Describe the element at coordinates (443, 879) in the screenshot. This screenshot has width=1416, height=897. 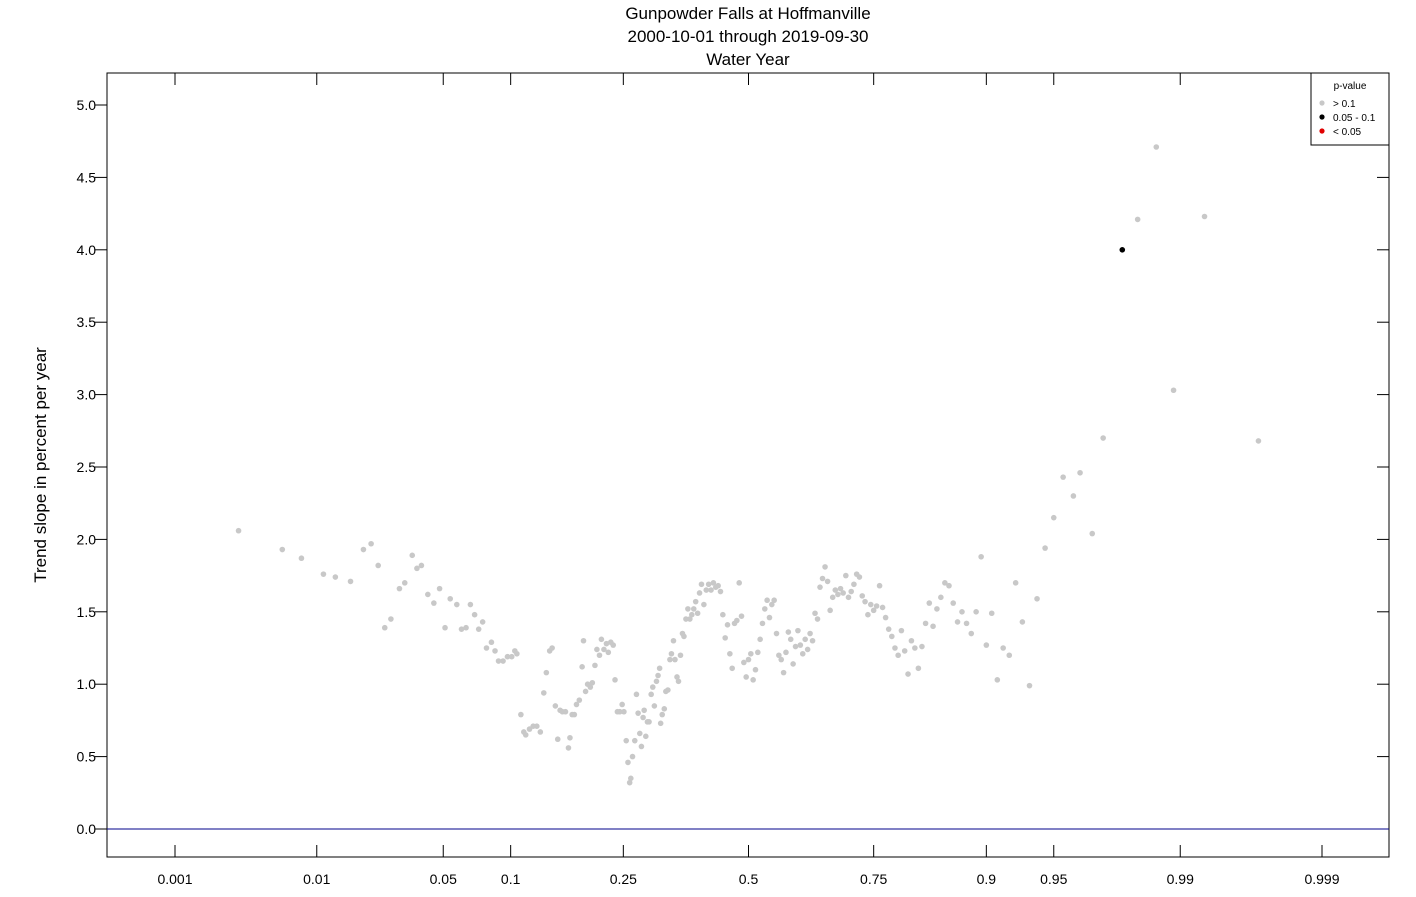
I see `x-tick-label: 0.05` at that location.